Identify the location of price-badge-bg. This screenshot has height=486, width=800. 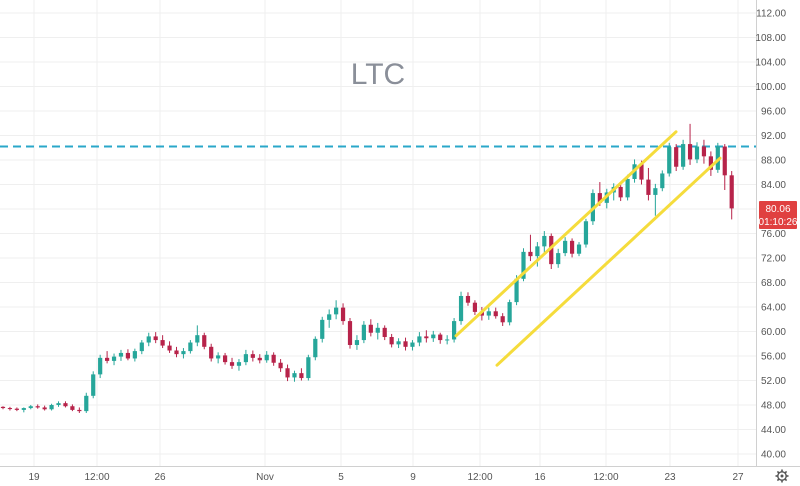
(778, 215).